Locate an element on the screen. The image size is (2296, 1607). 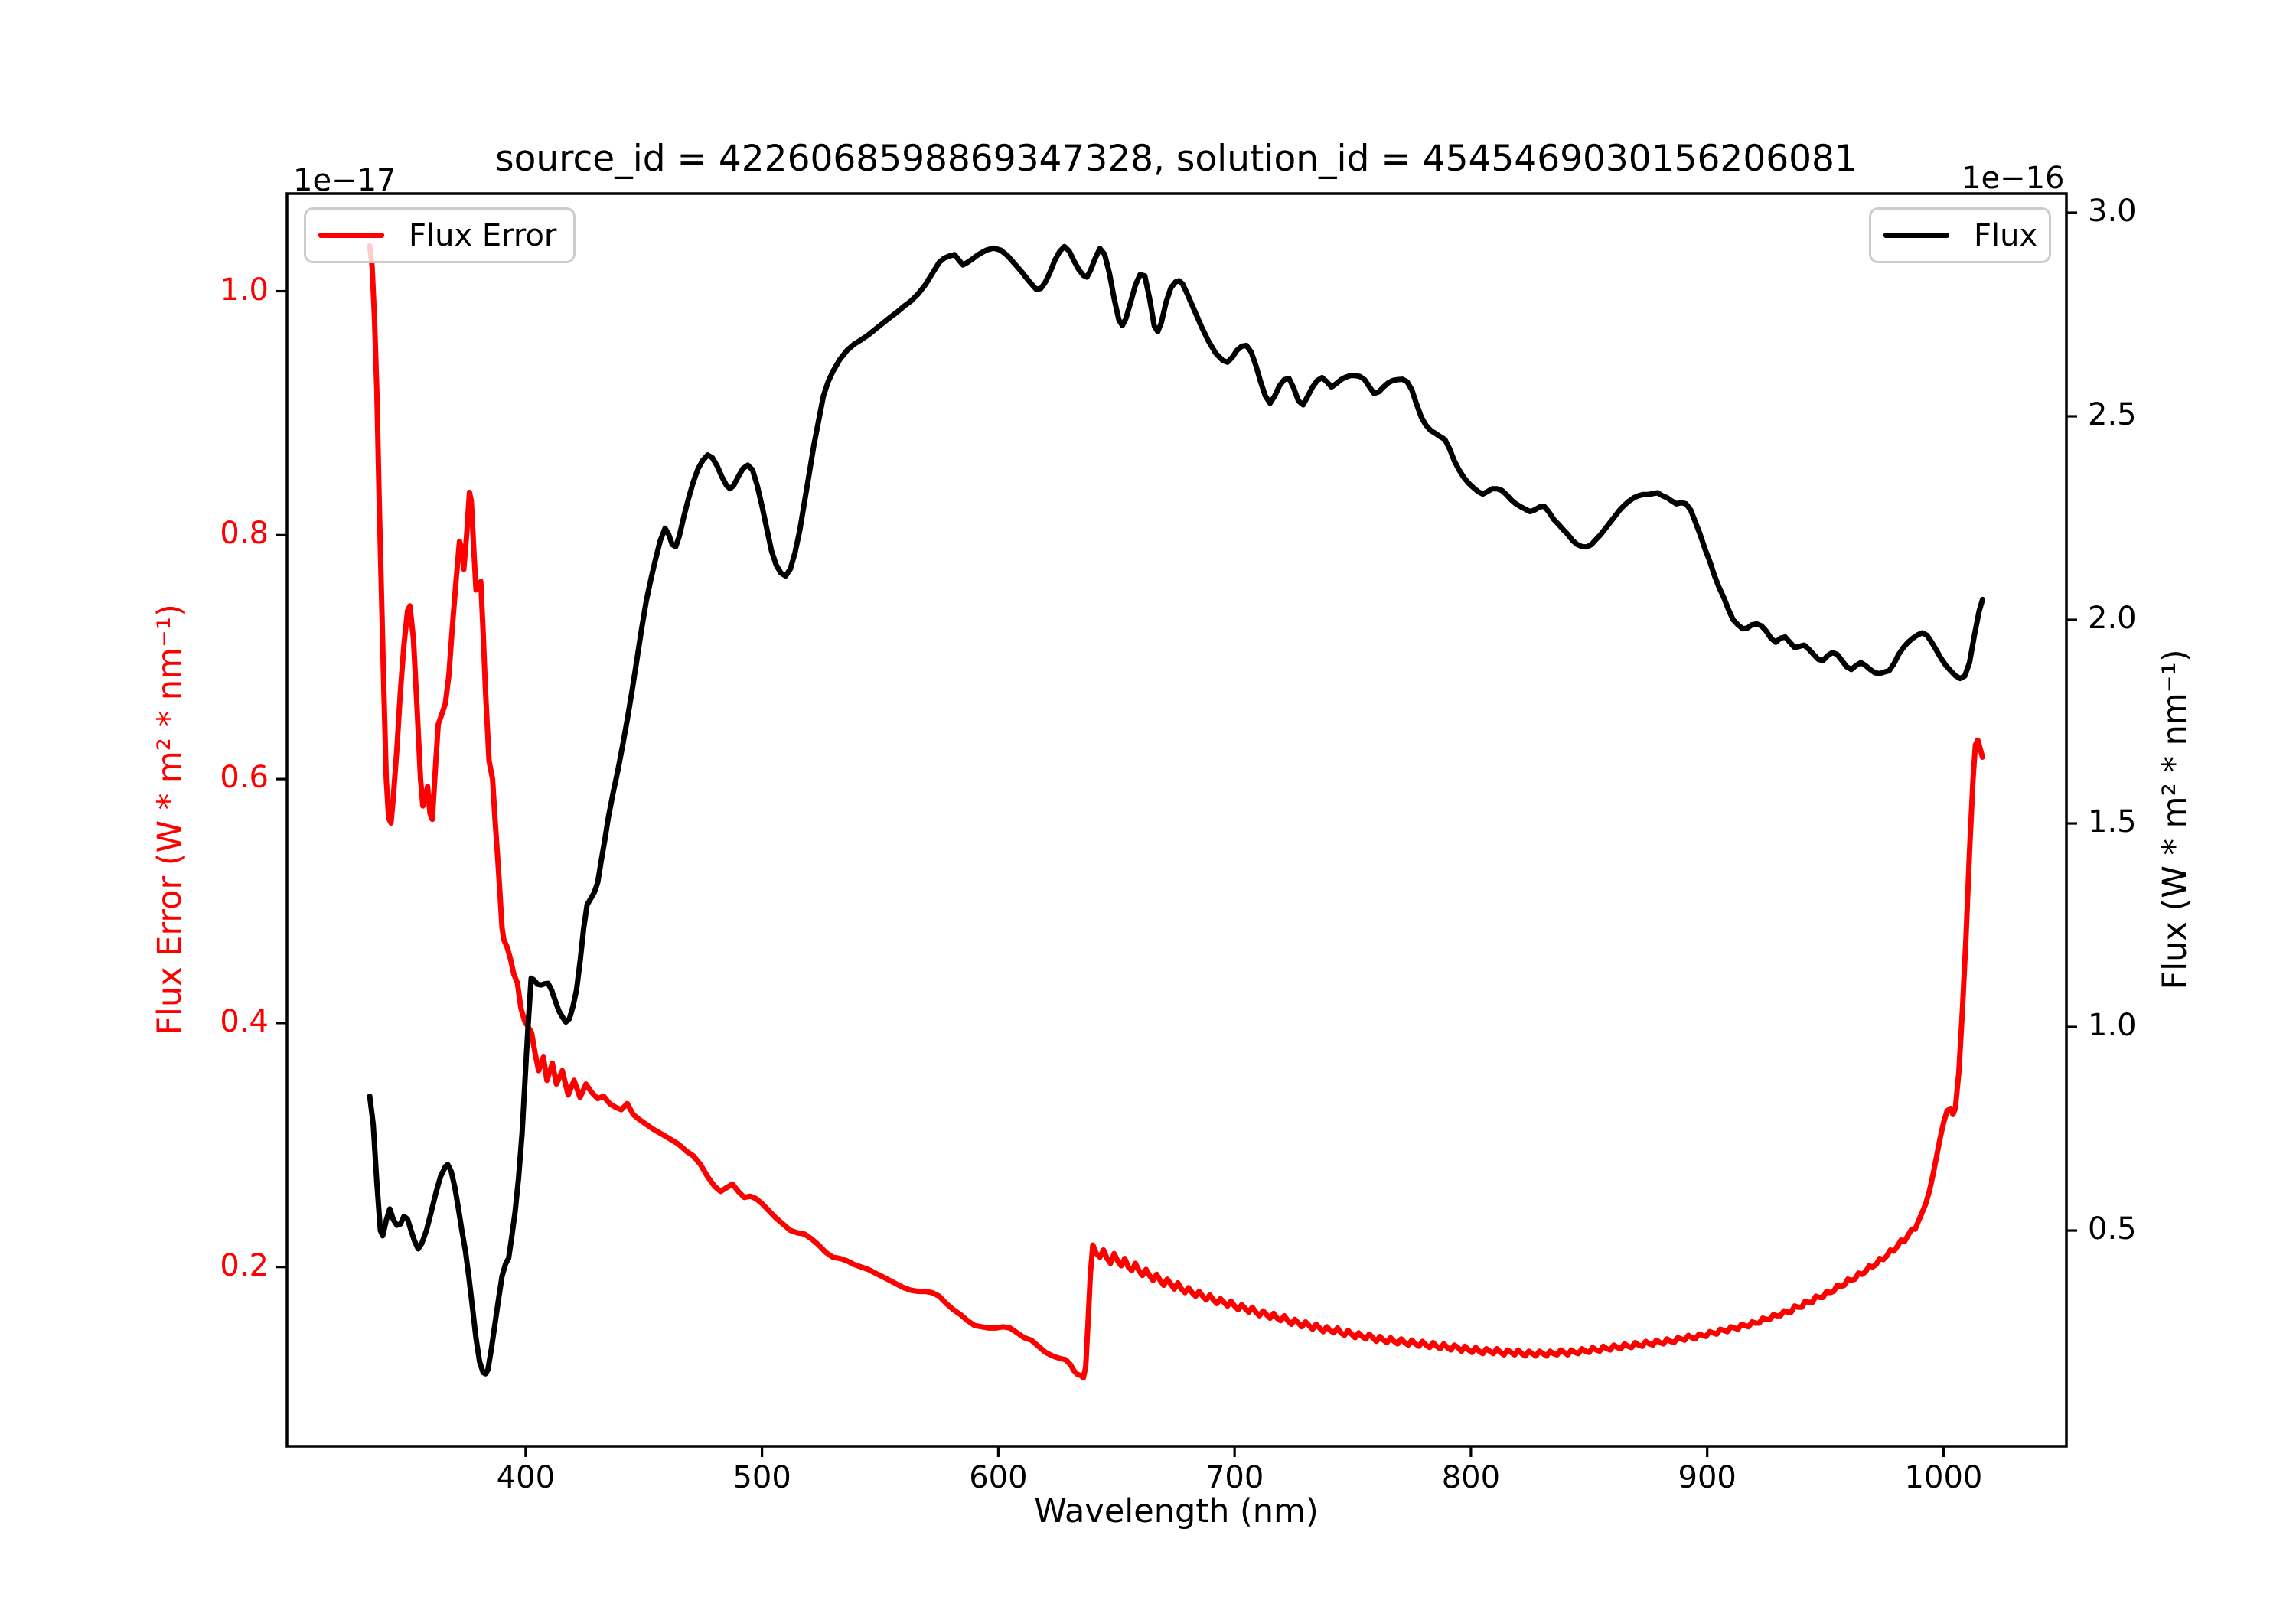
left-y-tick-label: 0.8 is located at coordinates (244, 534).